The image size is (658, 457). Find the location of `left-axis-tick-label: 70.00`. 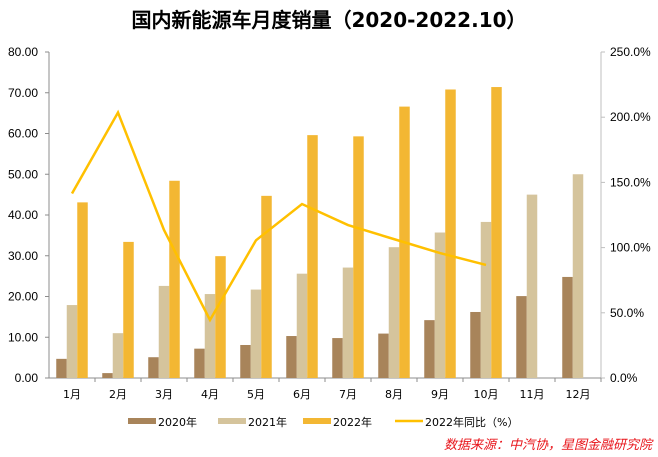

left-axis-tick-label: 70.00 is located at coordinates (23, 93).